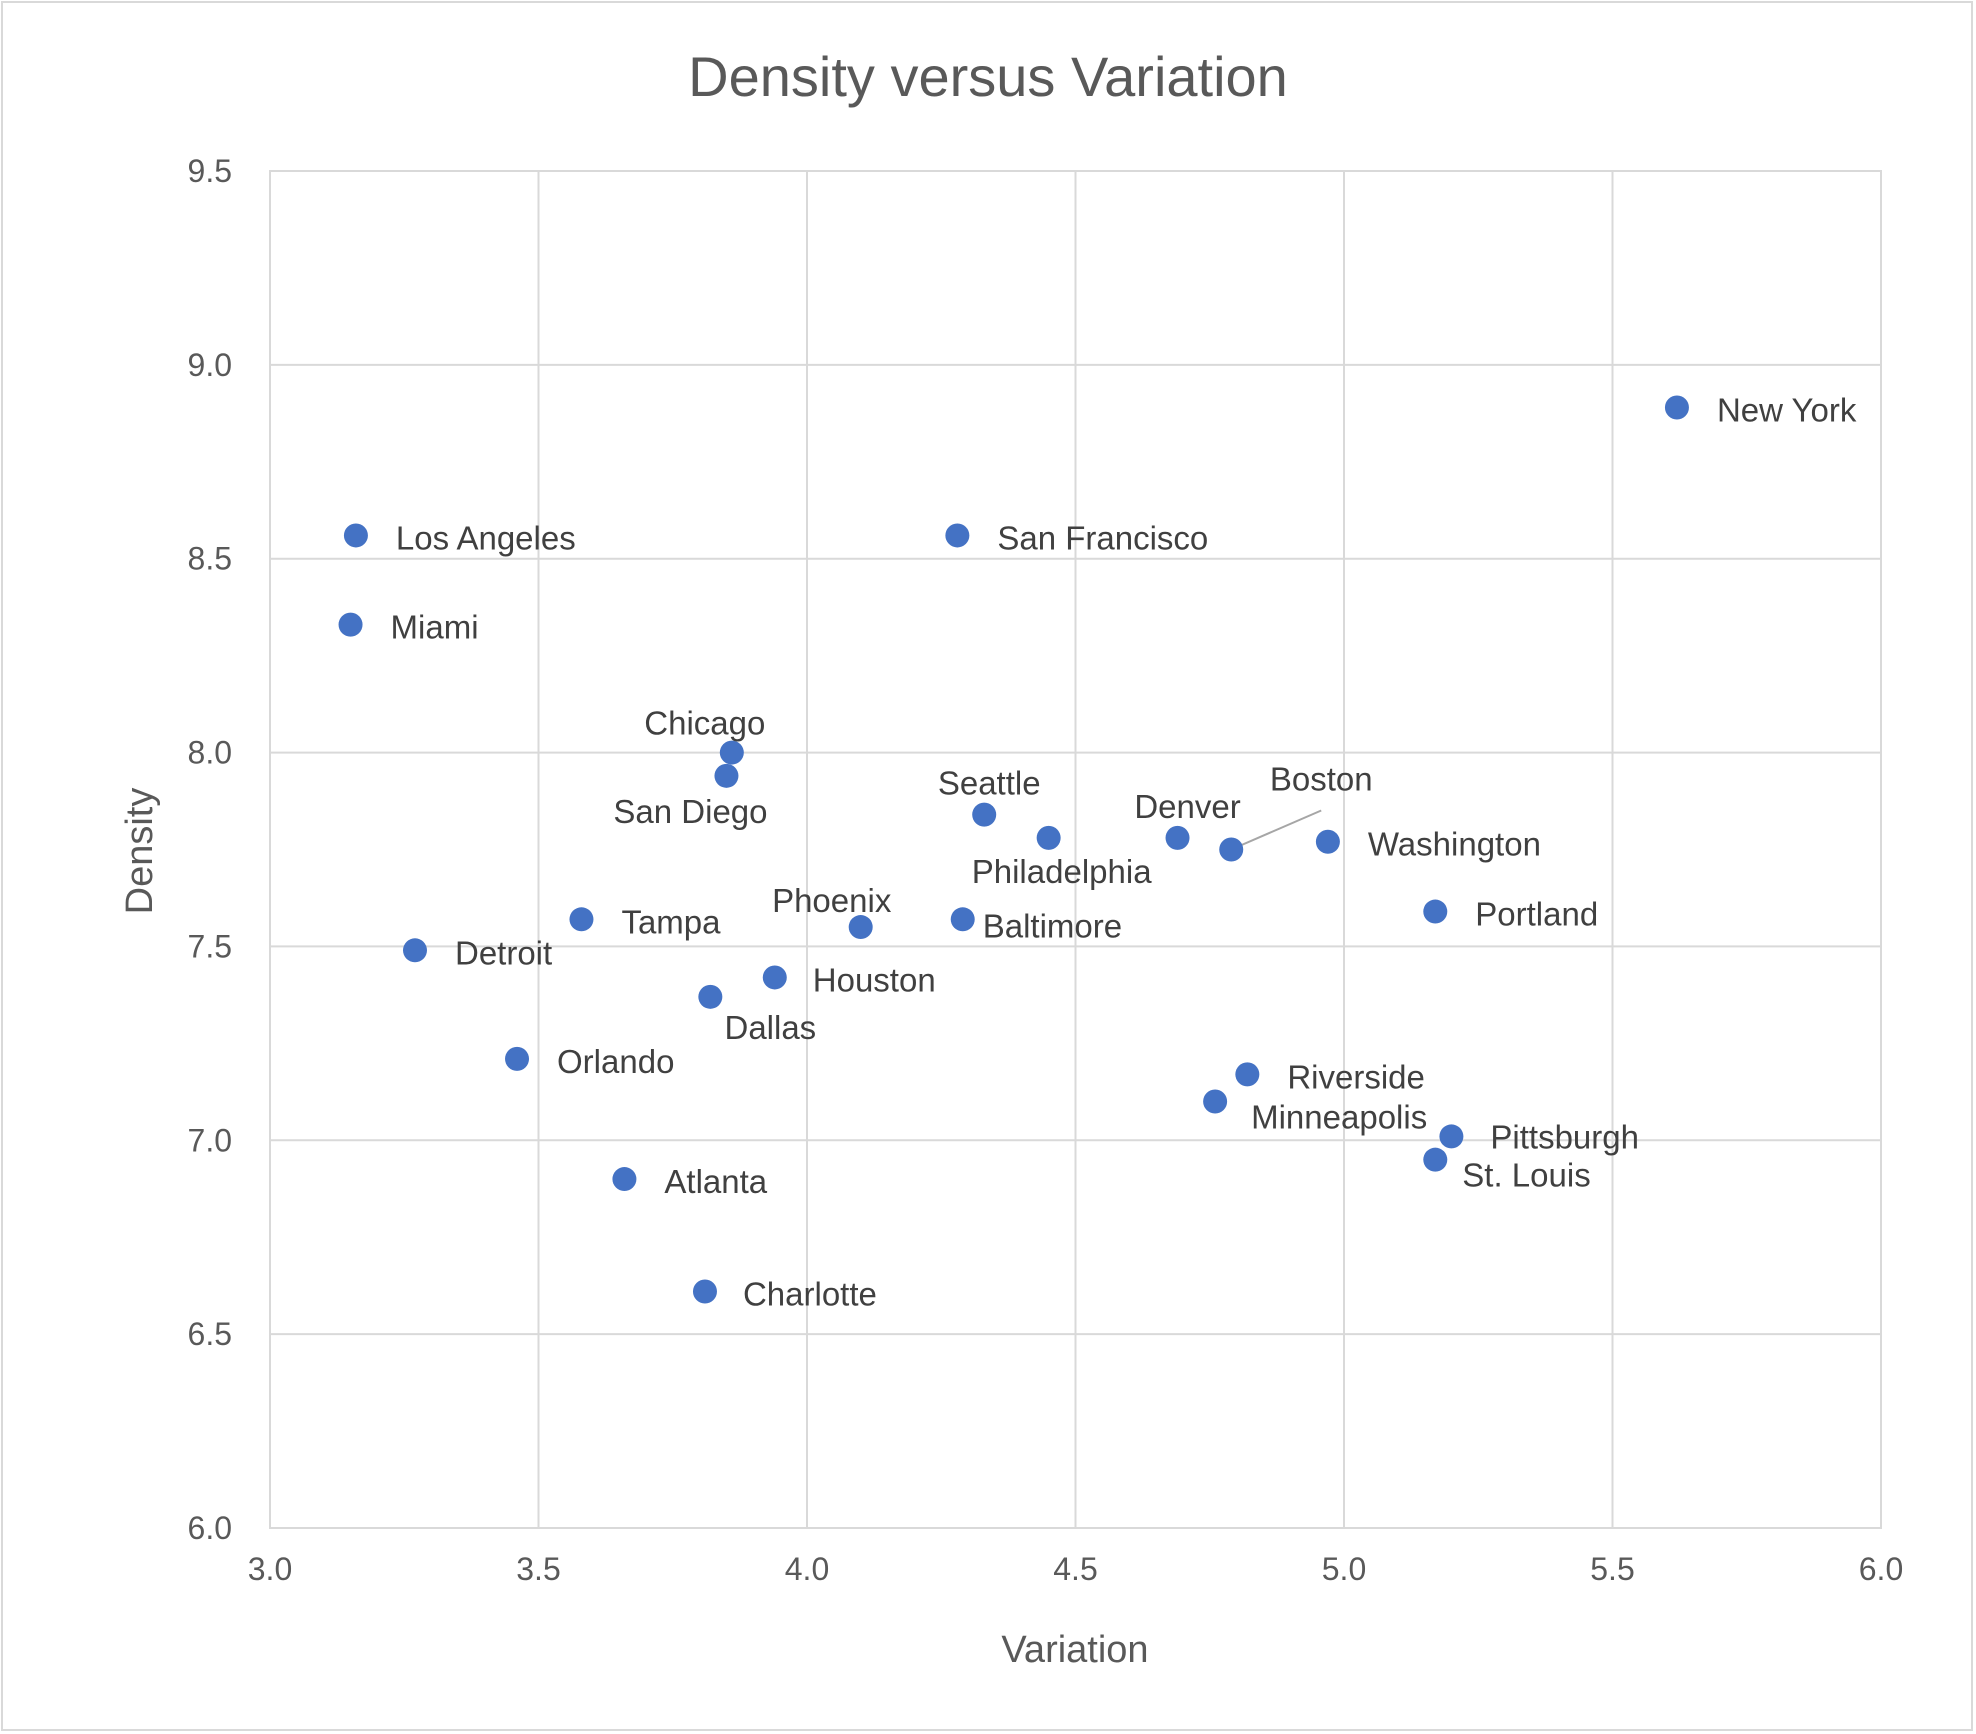  I want to click on point-label: Denver, so click(1187, 806).